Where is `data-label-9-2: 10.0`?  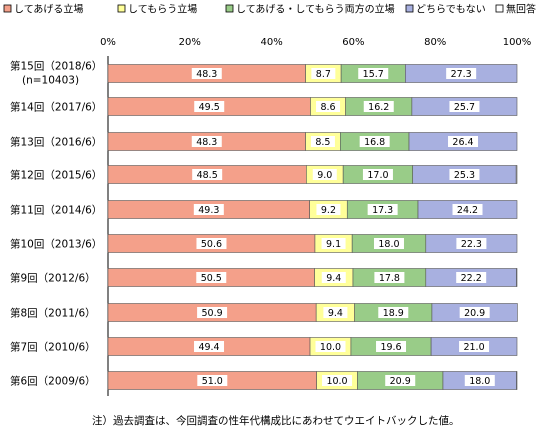 data-label-9-2: 10.0 is located at coordinates (330, 347).